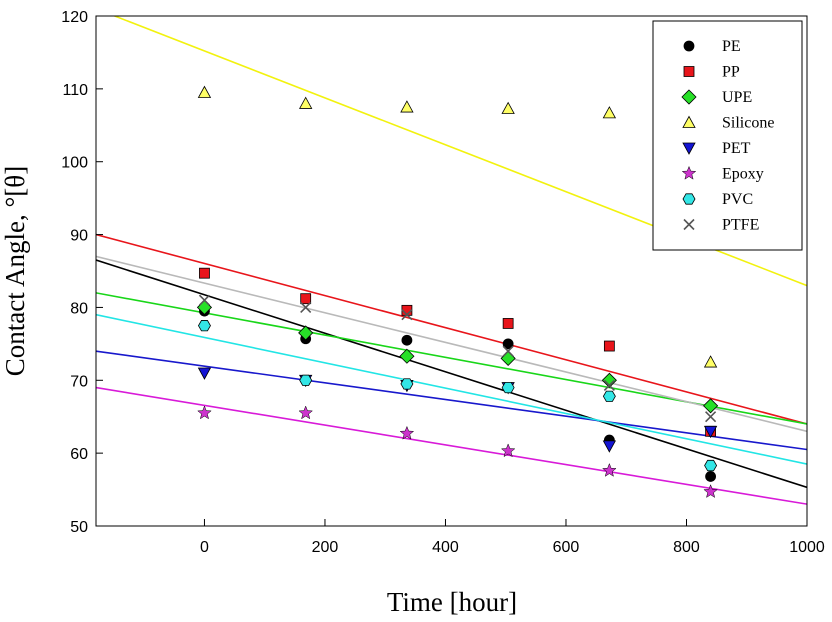 The width and height of the screenshot is (832, 622). I want to click on legend-label-silicone: Silicone, so click(748, 123).